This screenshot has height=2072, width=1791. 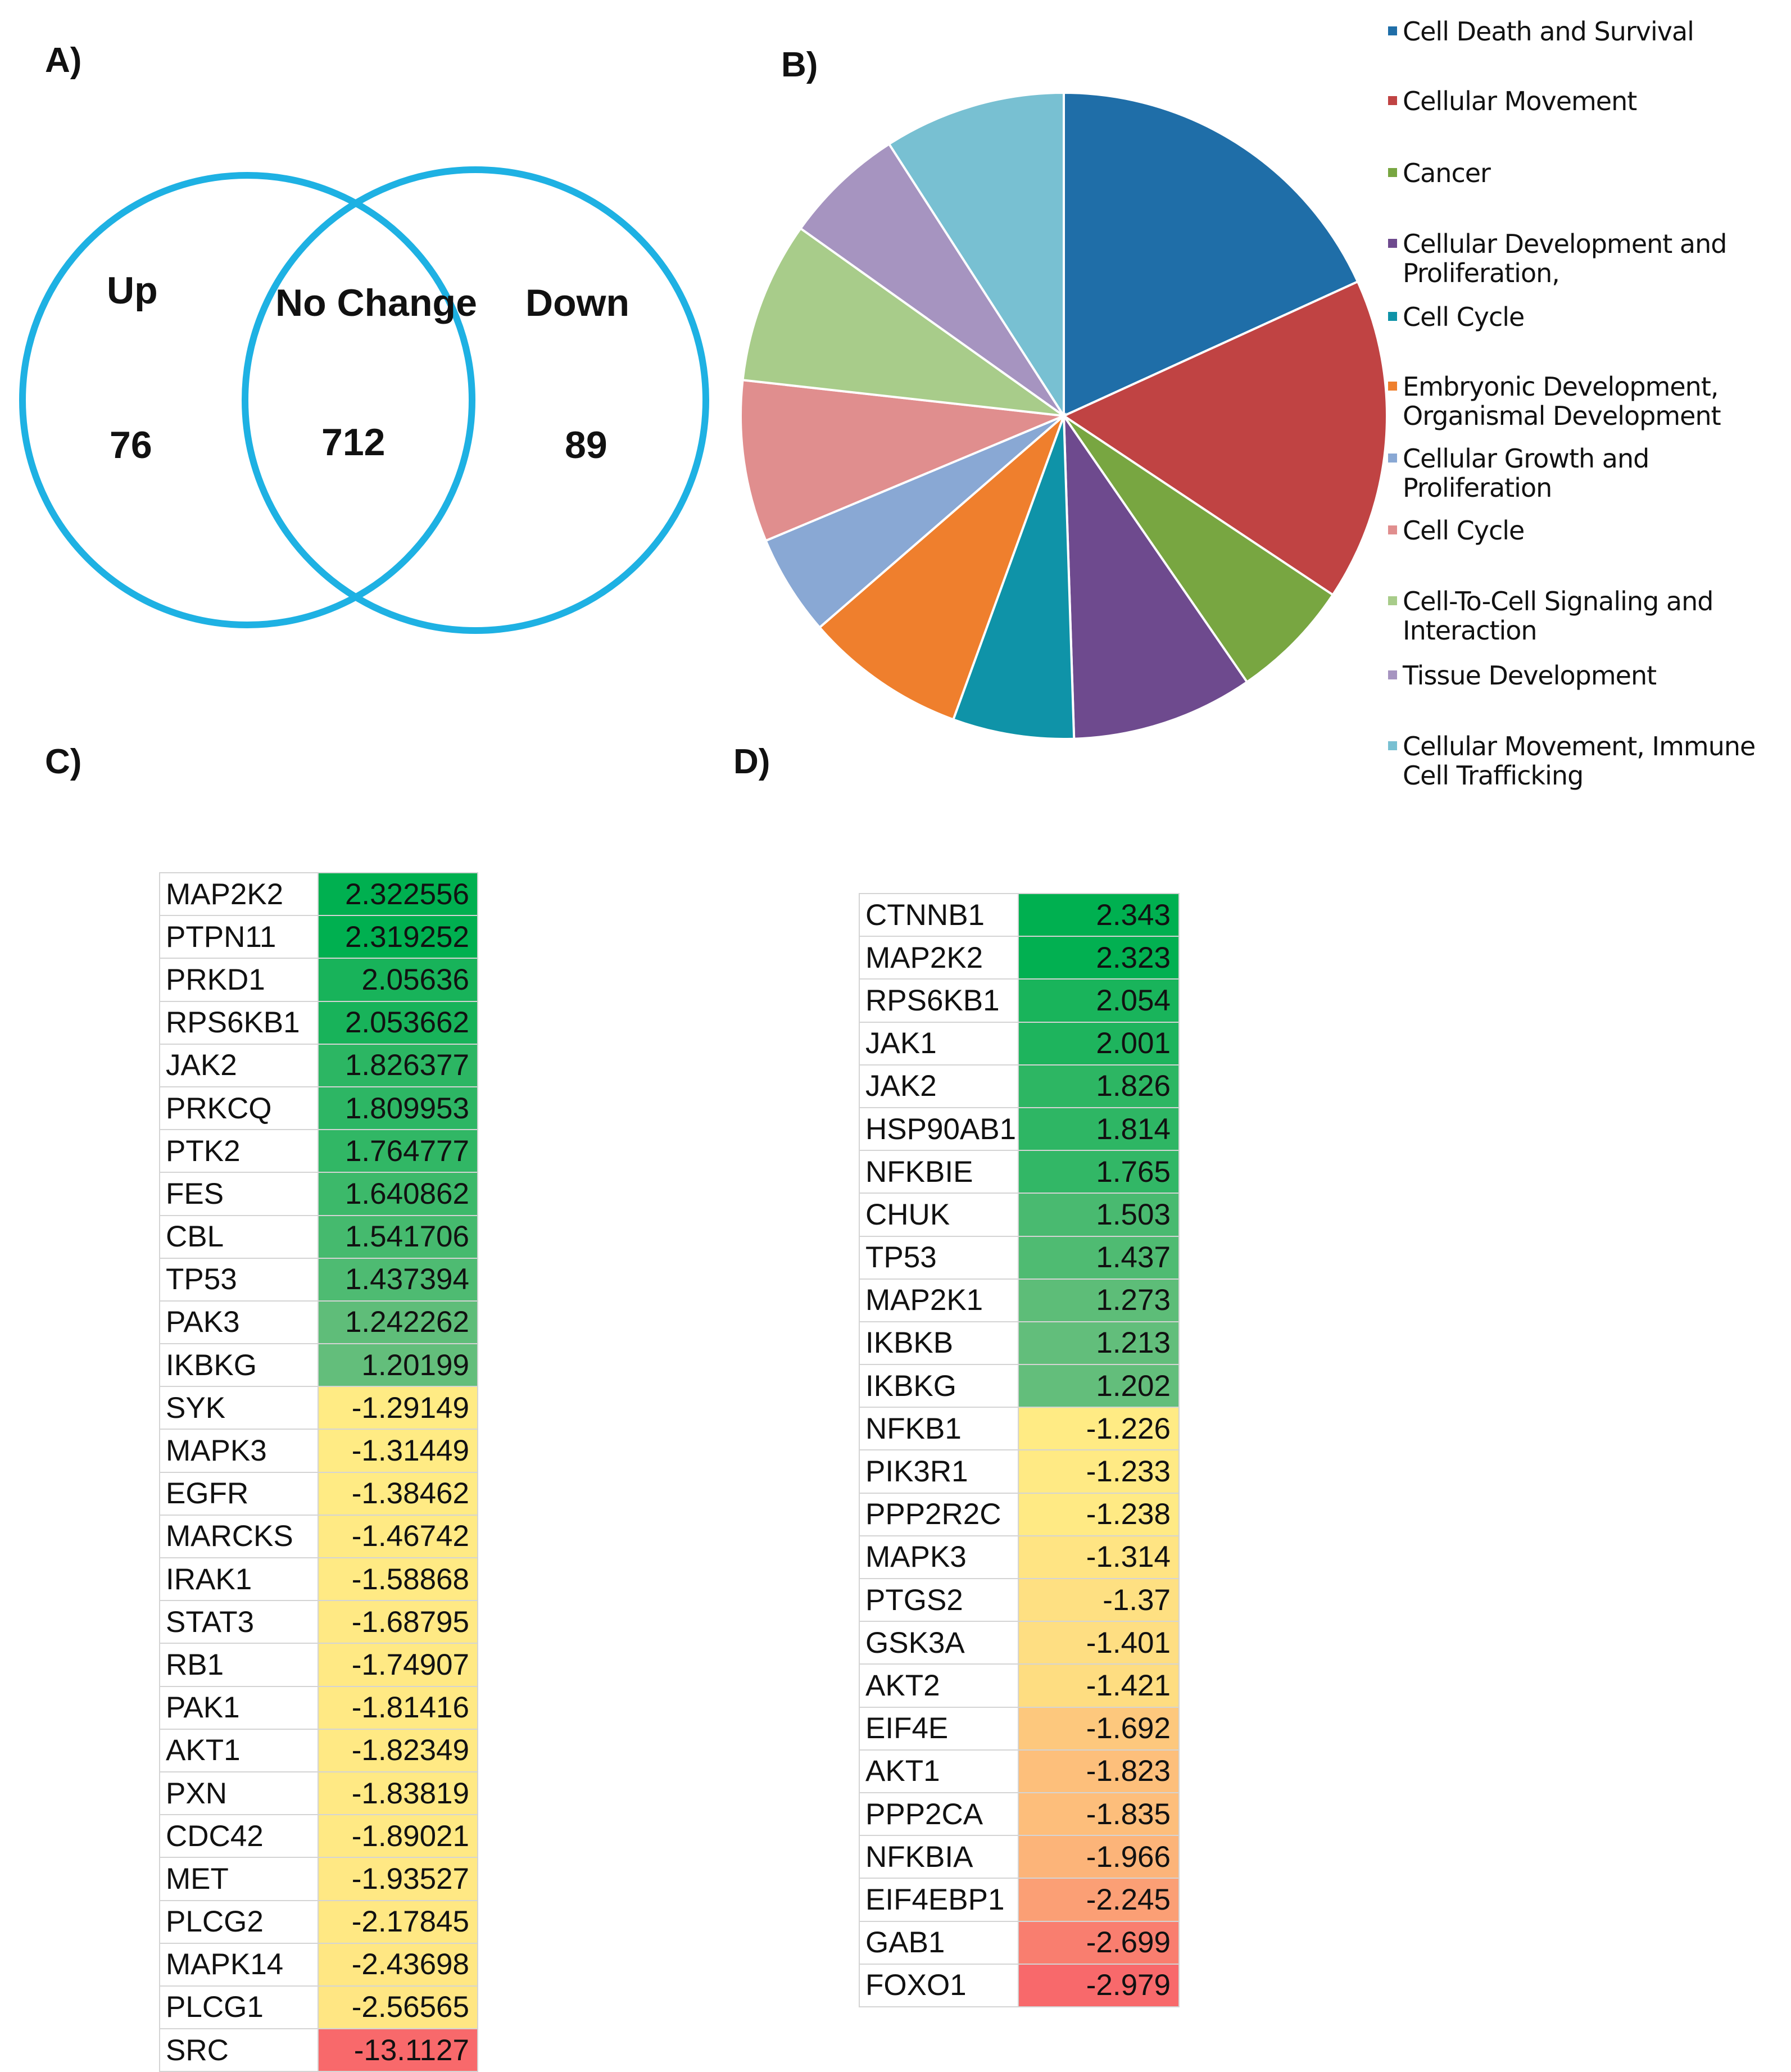 What do you see at coordinates (398, 2050) in the screenshot?
I see `fold-change-cell: -13.1127` at bounding box center [398, 2050].